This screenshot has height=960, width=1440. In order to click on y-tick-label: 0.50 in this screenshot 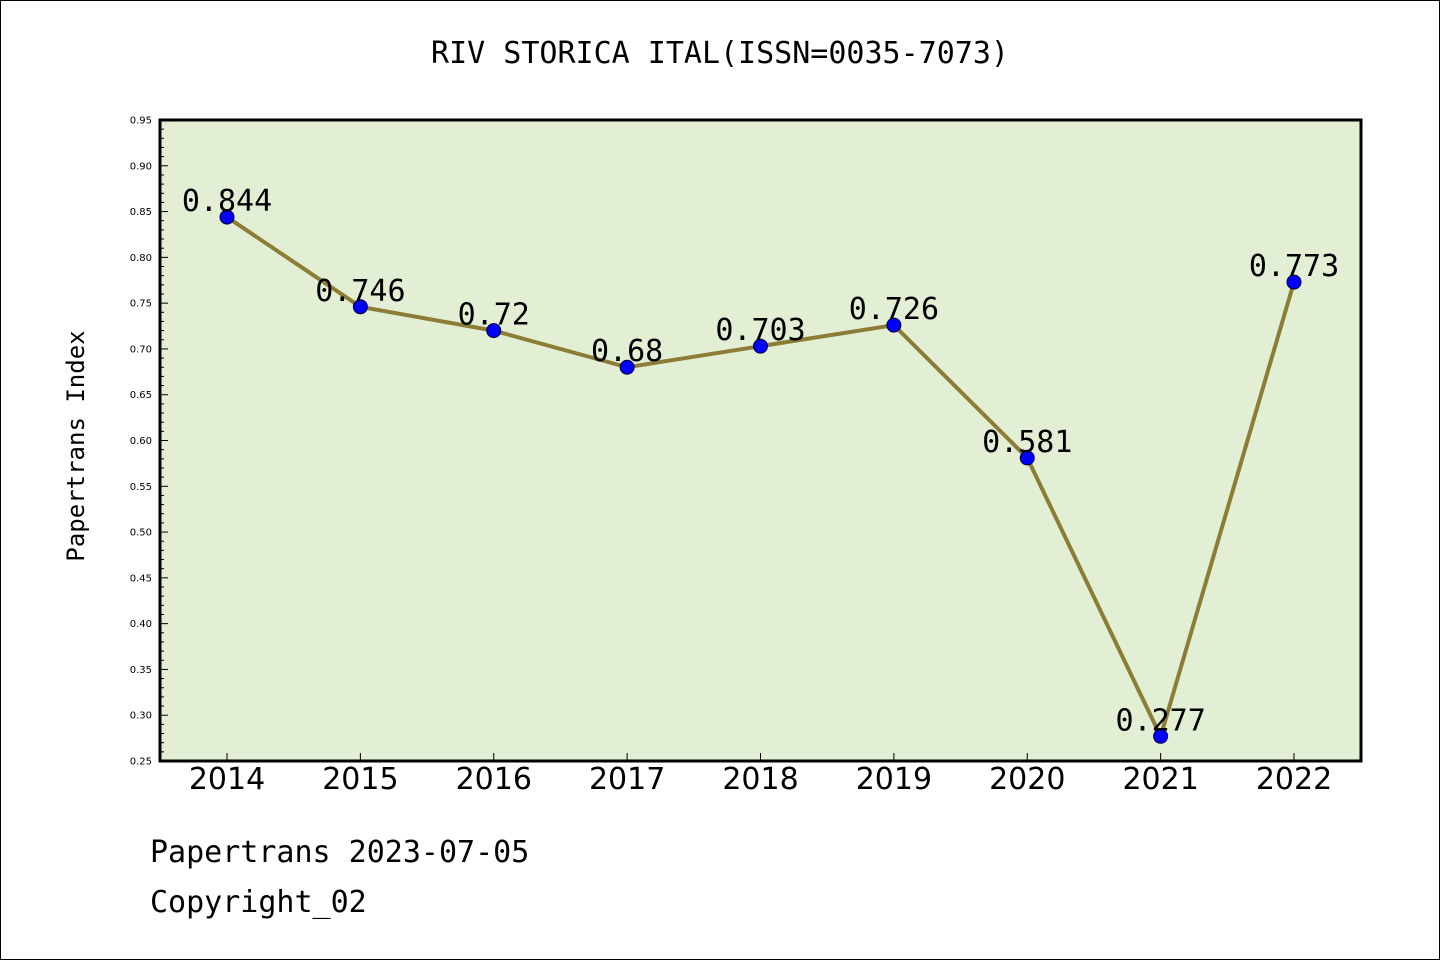, I will do `click(141, 533)`.